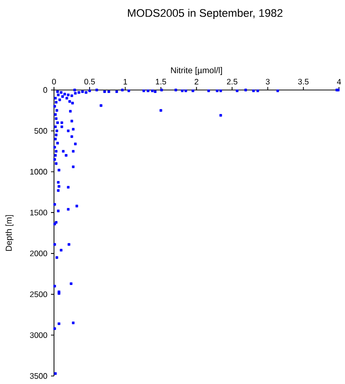 The image size is (345, 384). What do you see at coordinates (39, 335) in the screenshot?
I see `y-tick-label: 3000` at bounding box center [39, 335].